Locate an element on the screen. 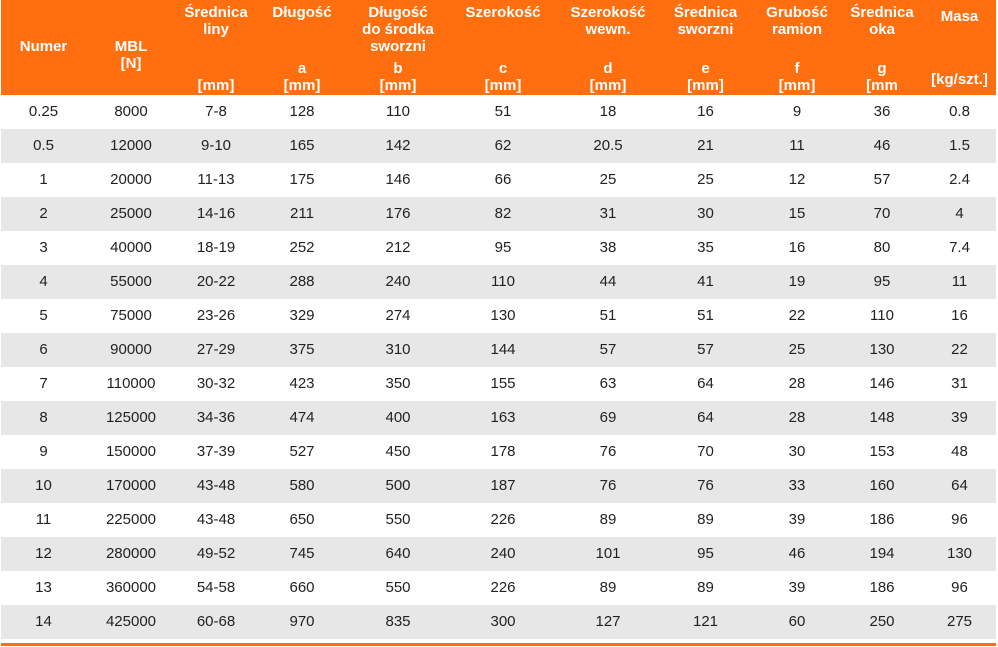 Image resolution: width=998 pixels, height=647 pixels. column-header-top: Szerokość is located at coordinates (503, 12).